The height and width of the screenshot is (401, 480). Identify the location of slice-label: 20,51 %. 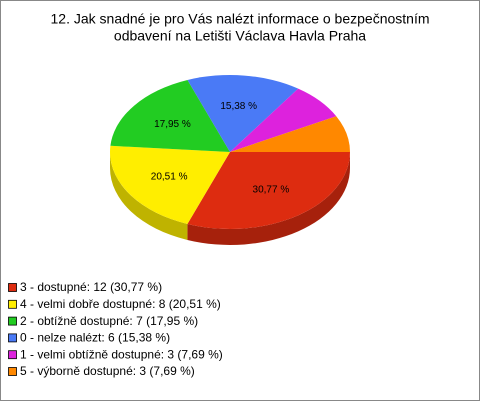
(169, 176).